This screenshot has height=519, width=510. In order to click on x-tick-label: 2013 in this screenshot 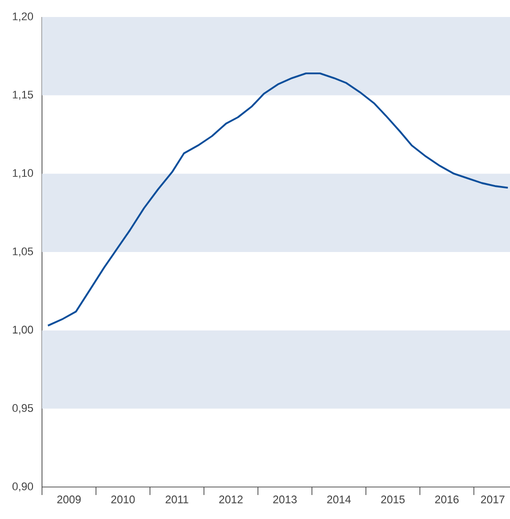, I will do `click(284, 500)`.